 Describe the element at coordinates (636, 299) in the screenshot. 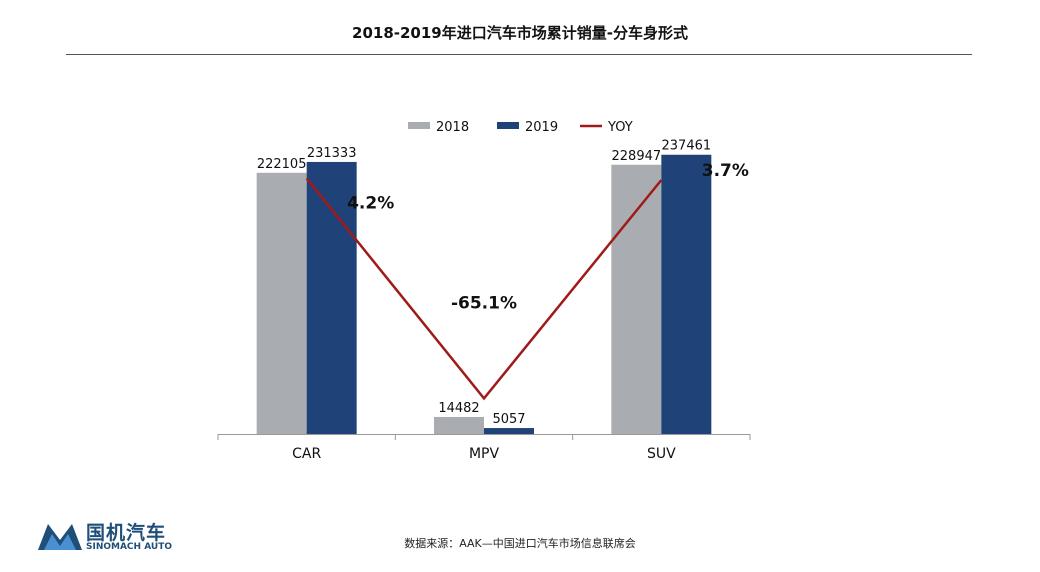

I see `bar-suv-2018` at that location.